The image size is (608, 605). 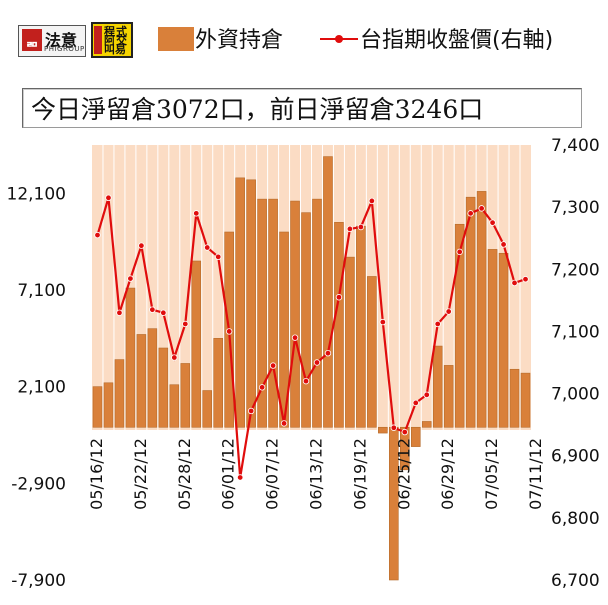 I want to click on x-axis-tick: 05/22/12, so click(x=140, y=474).